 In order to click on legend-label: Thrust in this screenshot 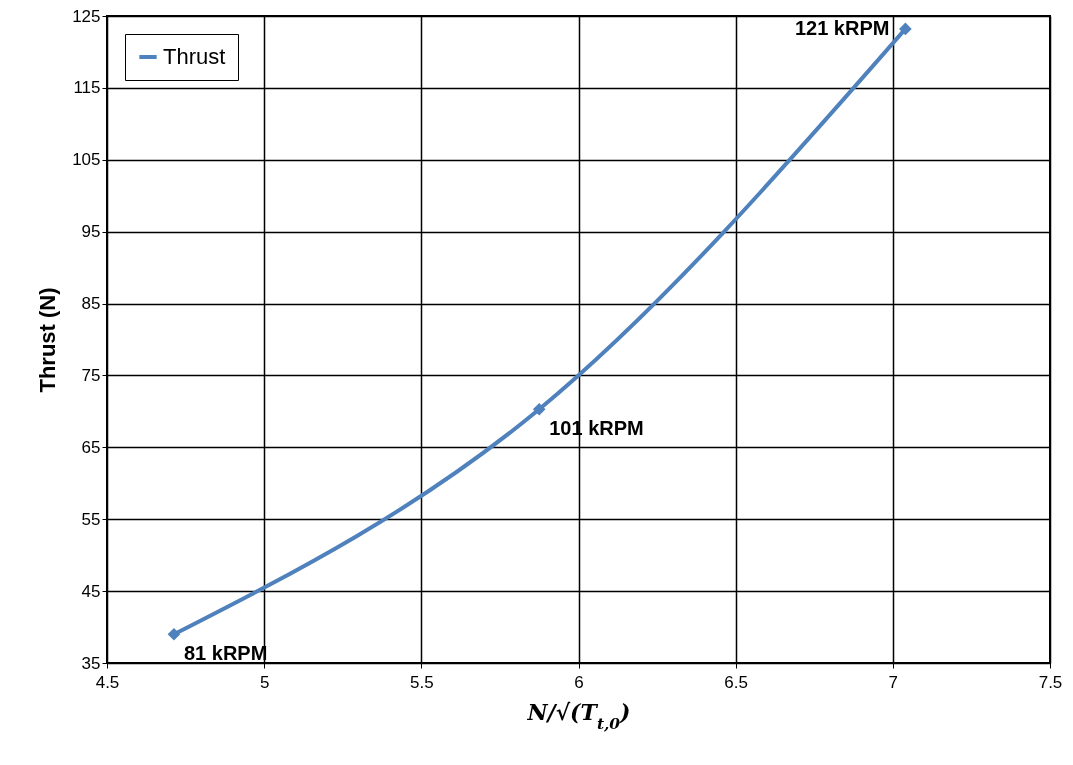, I will do `click(194, 56)`.